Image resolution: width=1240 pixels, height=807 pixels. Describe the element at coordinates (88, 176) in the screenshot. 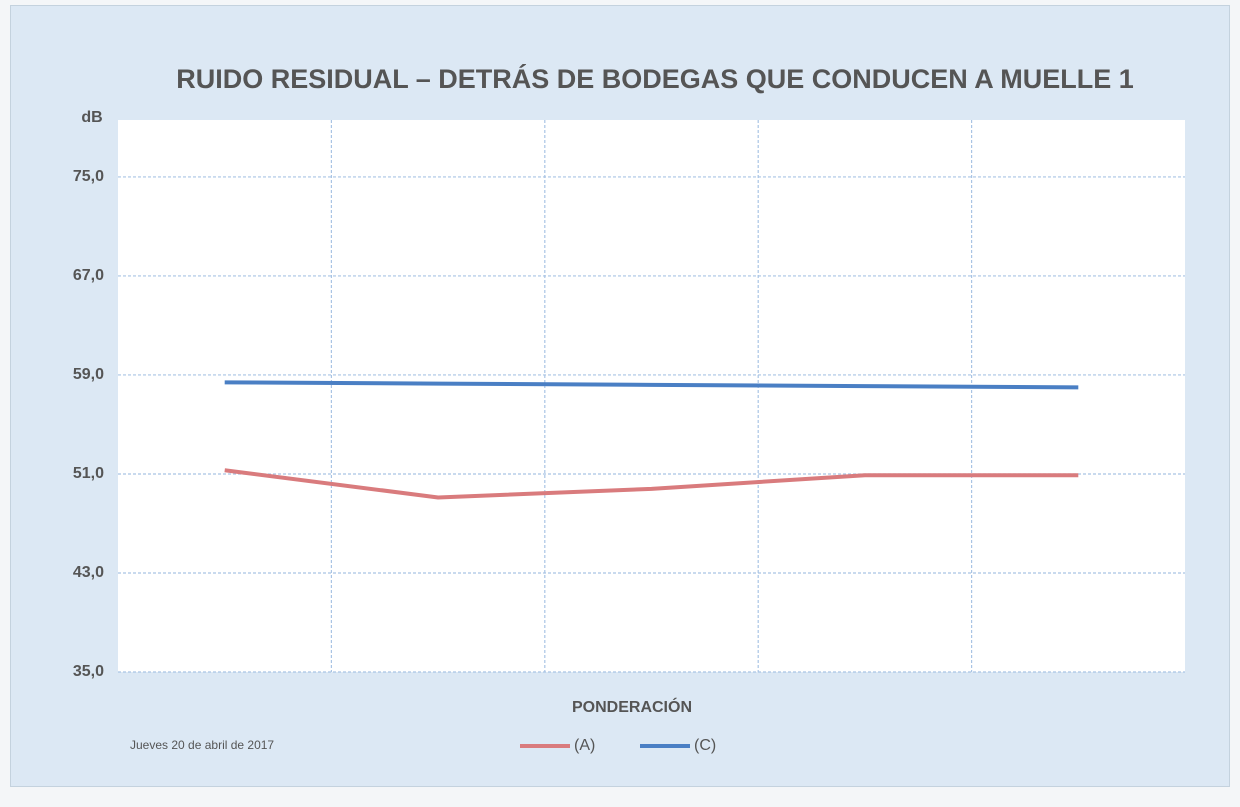

I see `y-tick-label: 75,0` at that location.